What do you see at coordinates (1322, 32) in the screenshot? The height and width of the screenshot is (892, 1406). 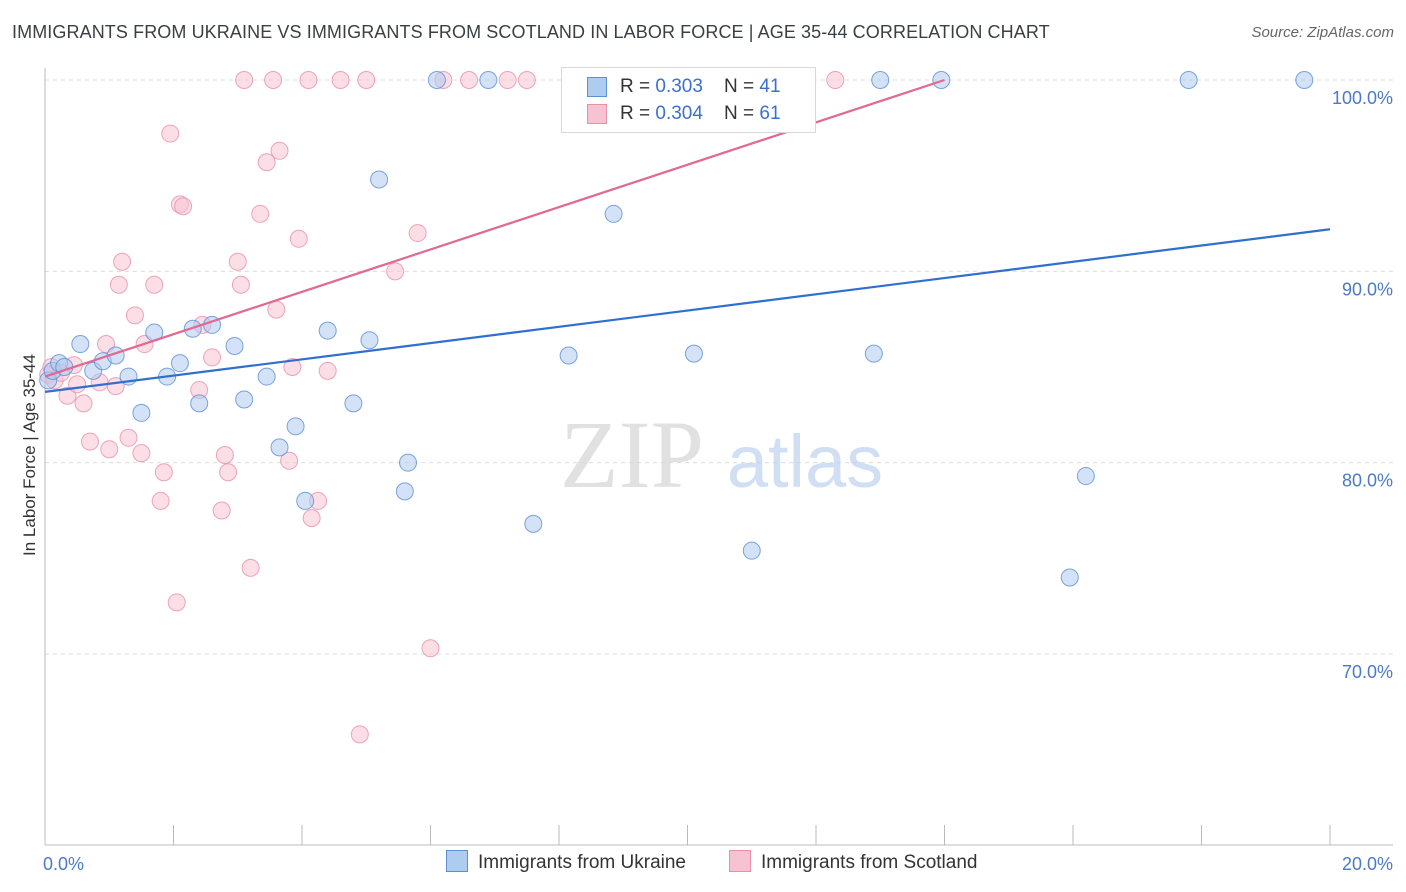 I see `source-credit: Source: ZipAtlas.com` at bounding box center [1322, 32].